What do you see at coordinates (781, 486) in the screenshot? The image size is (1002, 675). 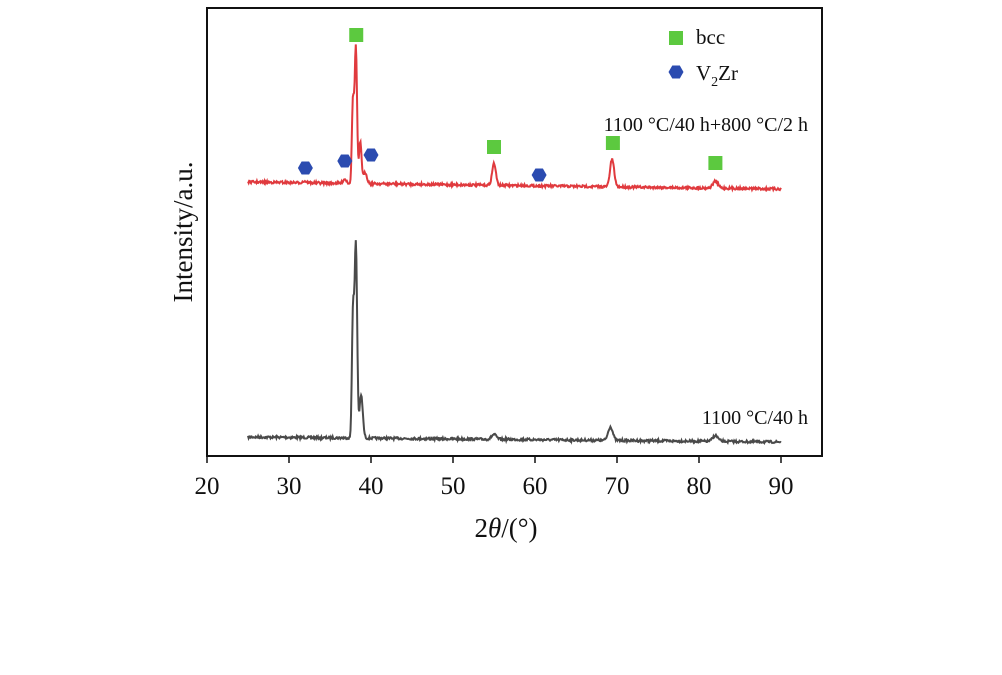 I see `x-tick-label: 90` at bounding box center [781, 486].